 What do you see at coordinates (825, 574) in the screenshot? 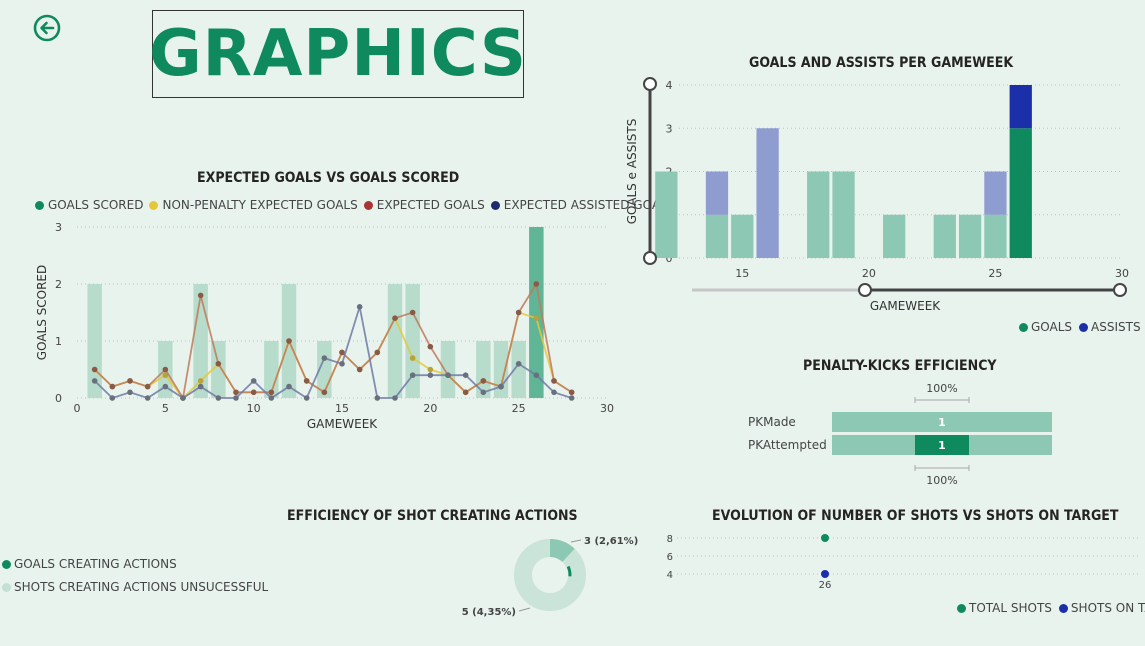
I see `shots-on-target-point` at bounding box center [825, 574].